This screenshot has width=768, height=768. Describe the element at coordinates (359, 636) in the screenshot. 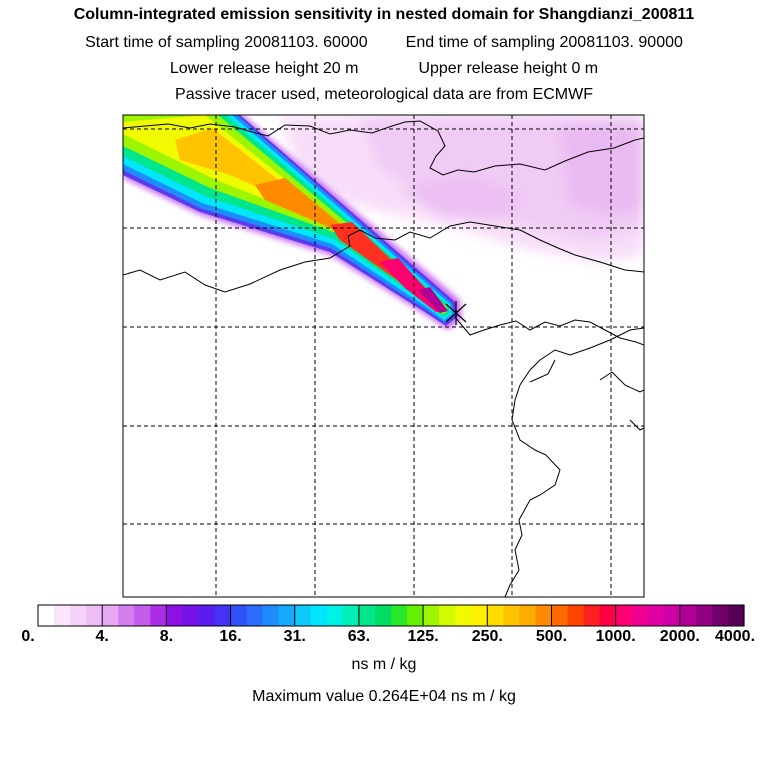

I see `colorbar-tick-label: 63.` at that location.